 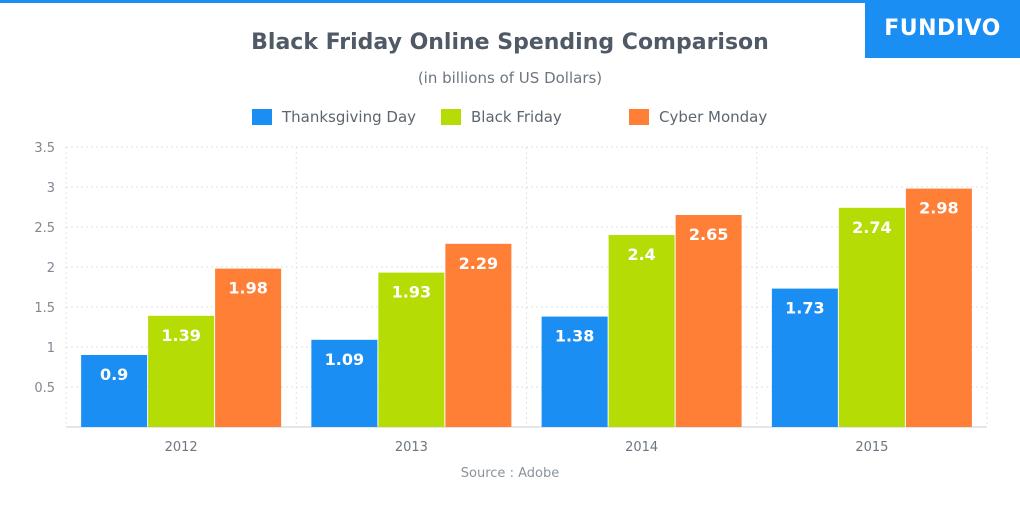 What do you see at coordinates (180, 335) in the screenshot?
I see `data-label: 1.39` at bounding box center [180, 335].